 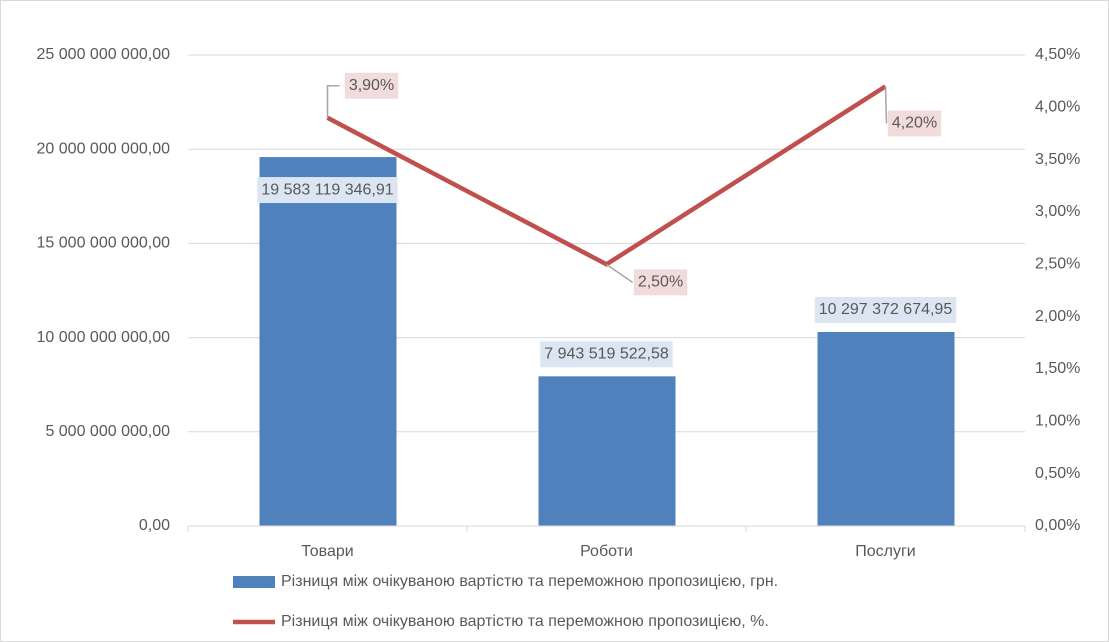 What do you see at coordinates (1057, 525) in the screenshot?
I see `y2-tick-label: 0,00%` at bounding box center [1057, 525].